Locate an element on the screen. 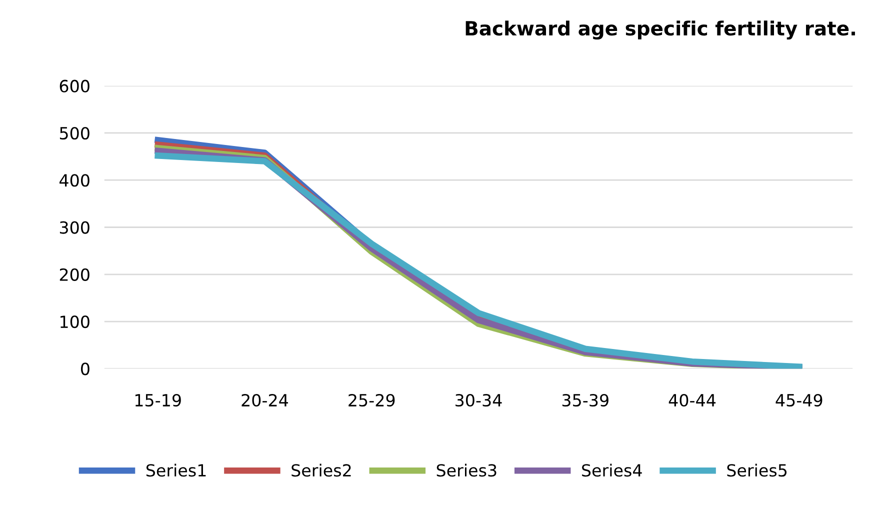  x-tick-label: 45-49 is located at coordinates (799, 400).